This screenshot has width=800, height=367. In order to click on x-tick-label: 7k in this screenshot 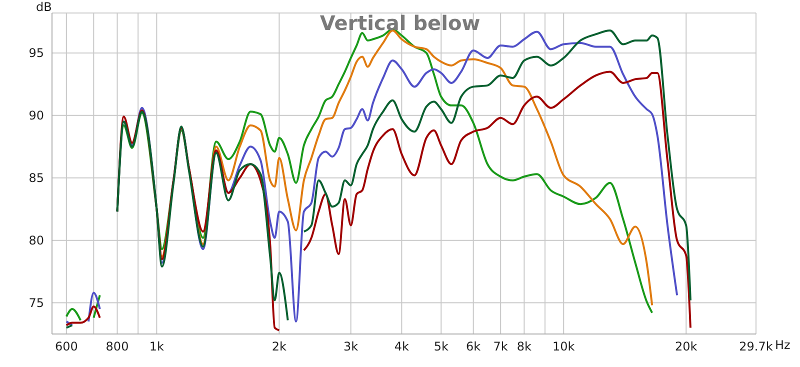, I will do `click(500, 347)`.